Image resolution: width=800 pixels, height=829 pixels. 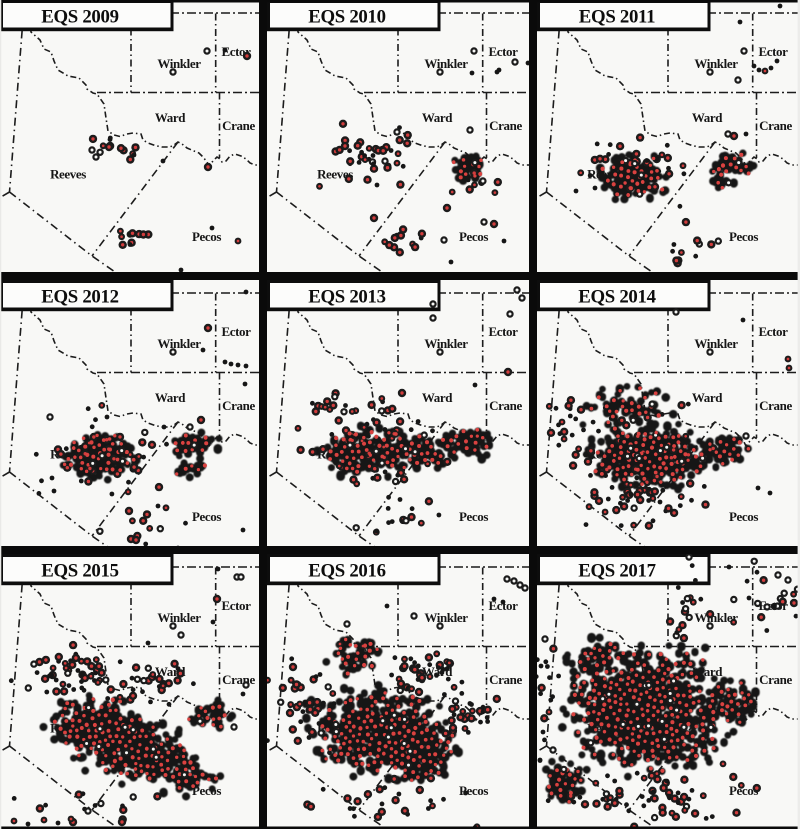 What do you see at coordinates (79, 571) in the screenshot?
I see `svg-text: EQS 2015` at bounding box center [79, 571].